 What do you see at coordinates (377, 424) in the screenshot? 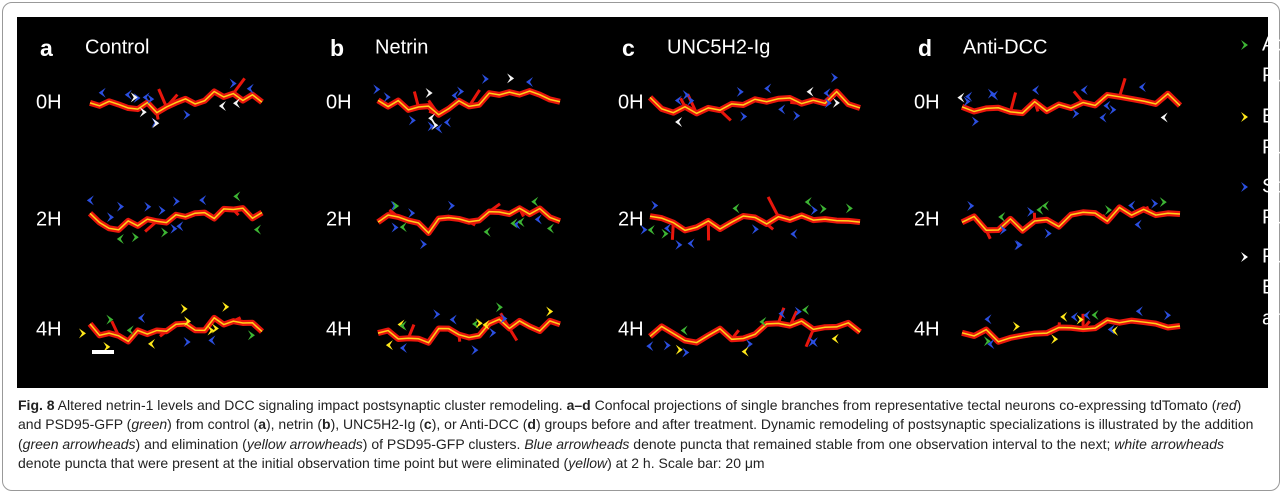
I see `caption-text: ), UNC5H2-Ig (` at bounding box center [377, 424].